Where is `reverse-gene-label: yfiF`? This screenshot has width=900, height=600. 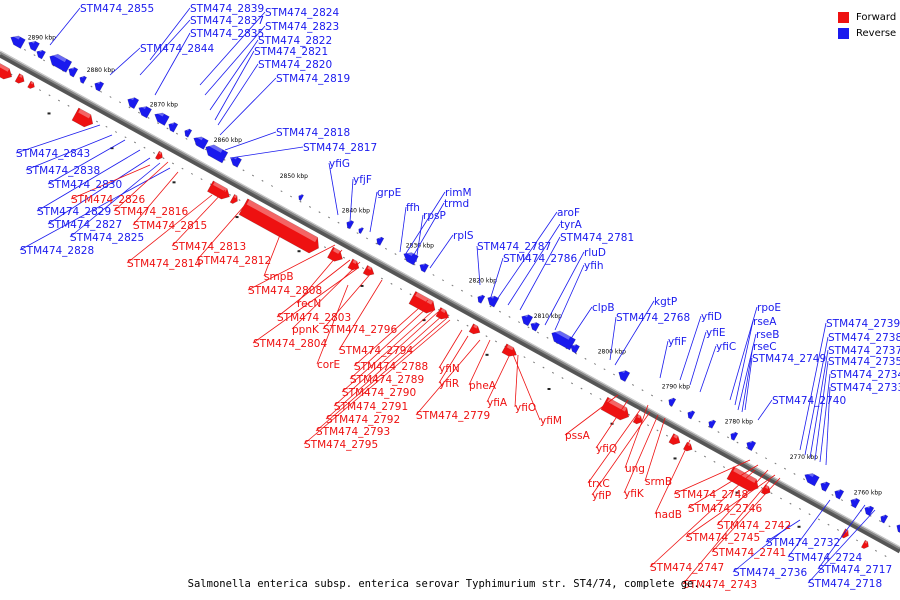 reverse-gene-label: yfiF is located at coordinates (677, 342).